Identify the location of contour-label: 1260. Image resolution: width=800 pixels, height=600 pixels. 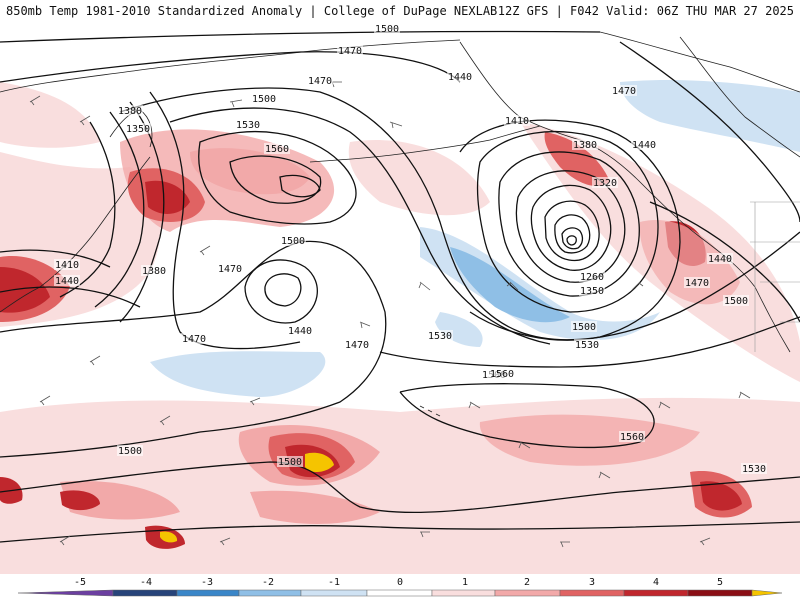
(592, 277).